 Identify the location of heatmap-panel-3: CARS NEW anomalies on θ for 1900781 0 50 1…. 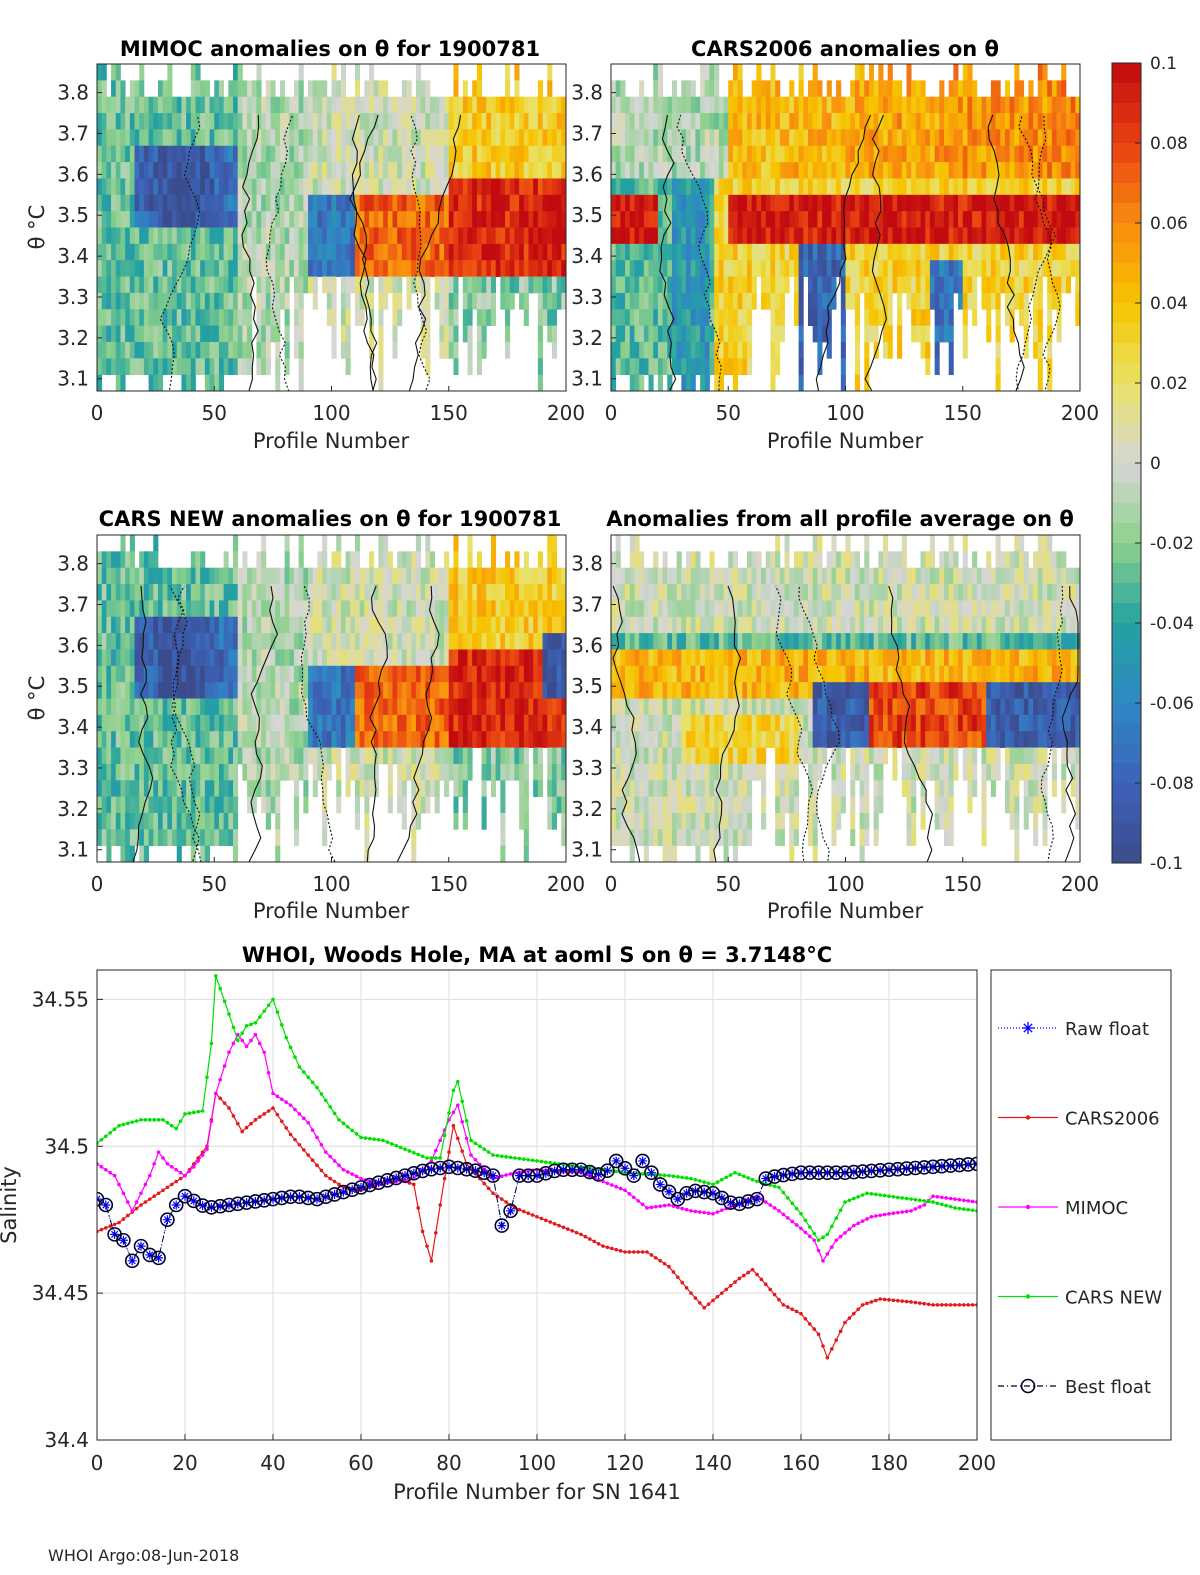
(305, 715).